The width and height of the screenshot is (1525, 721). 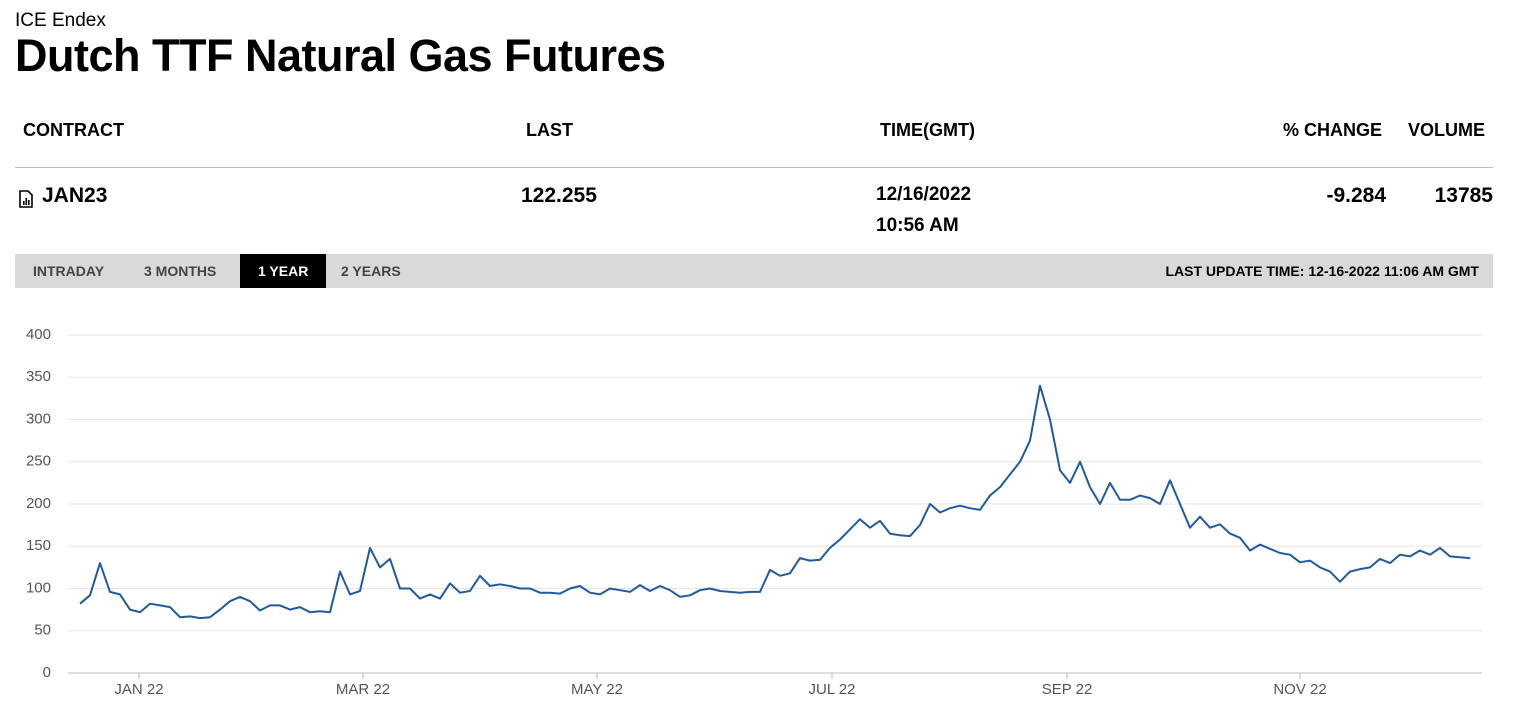 I want to click on x-tick-label: SEP 22, so click(x=1067, y=689).